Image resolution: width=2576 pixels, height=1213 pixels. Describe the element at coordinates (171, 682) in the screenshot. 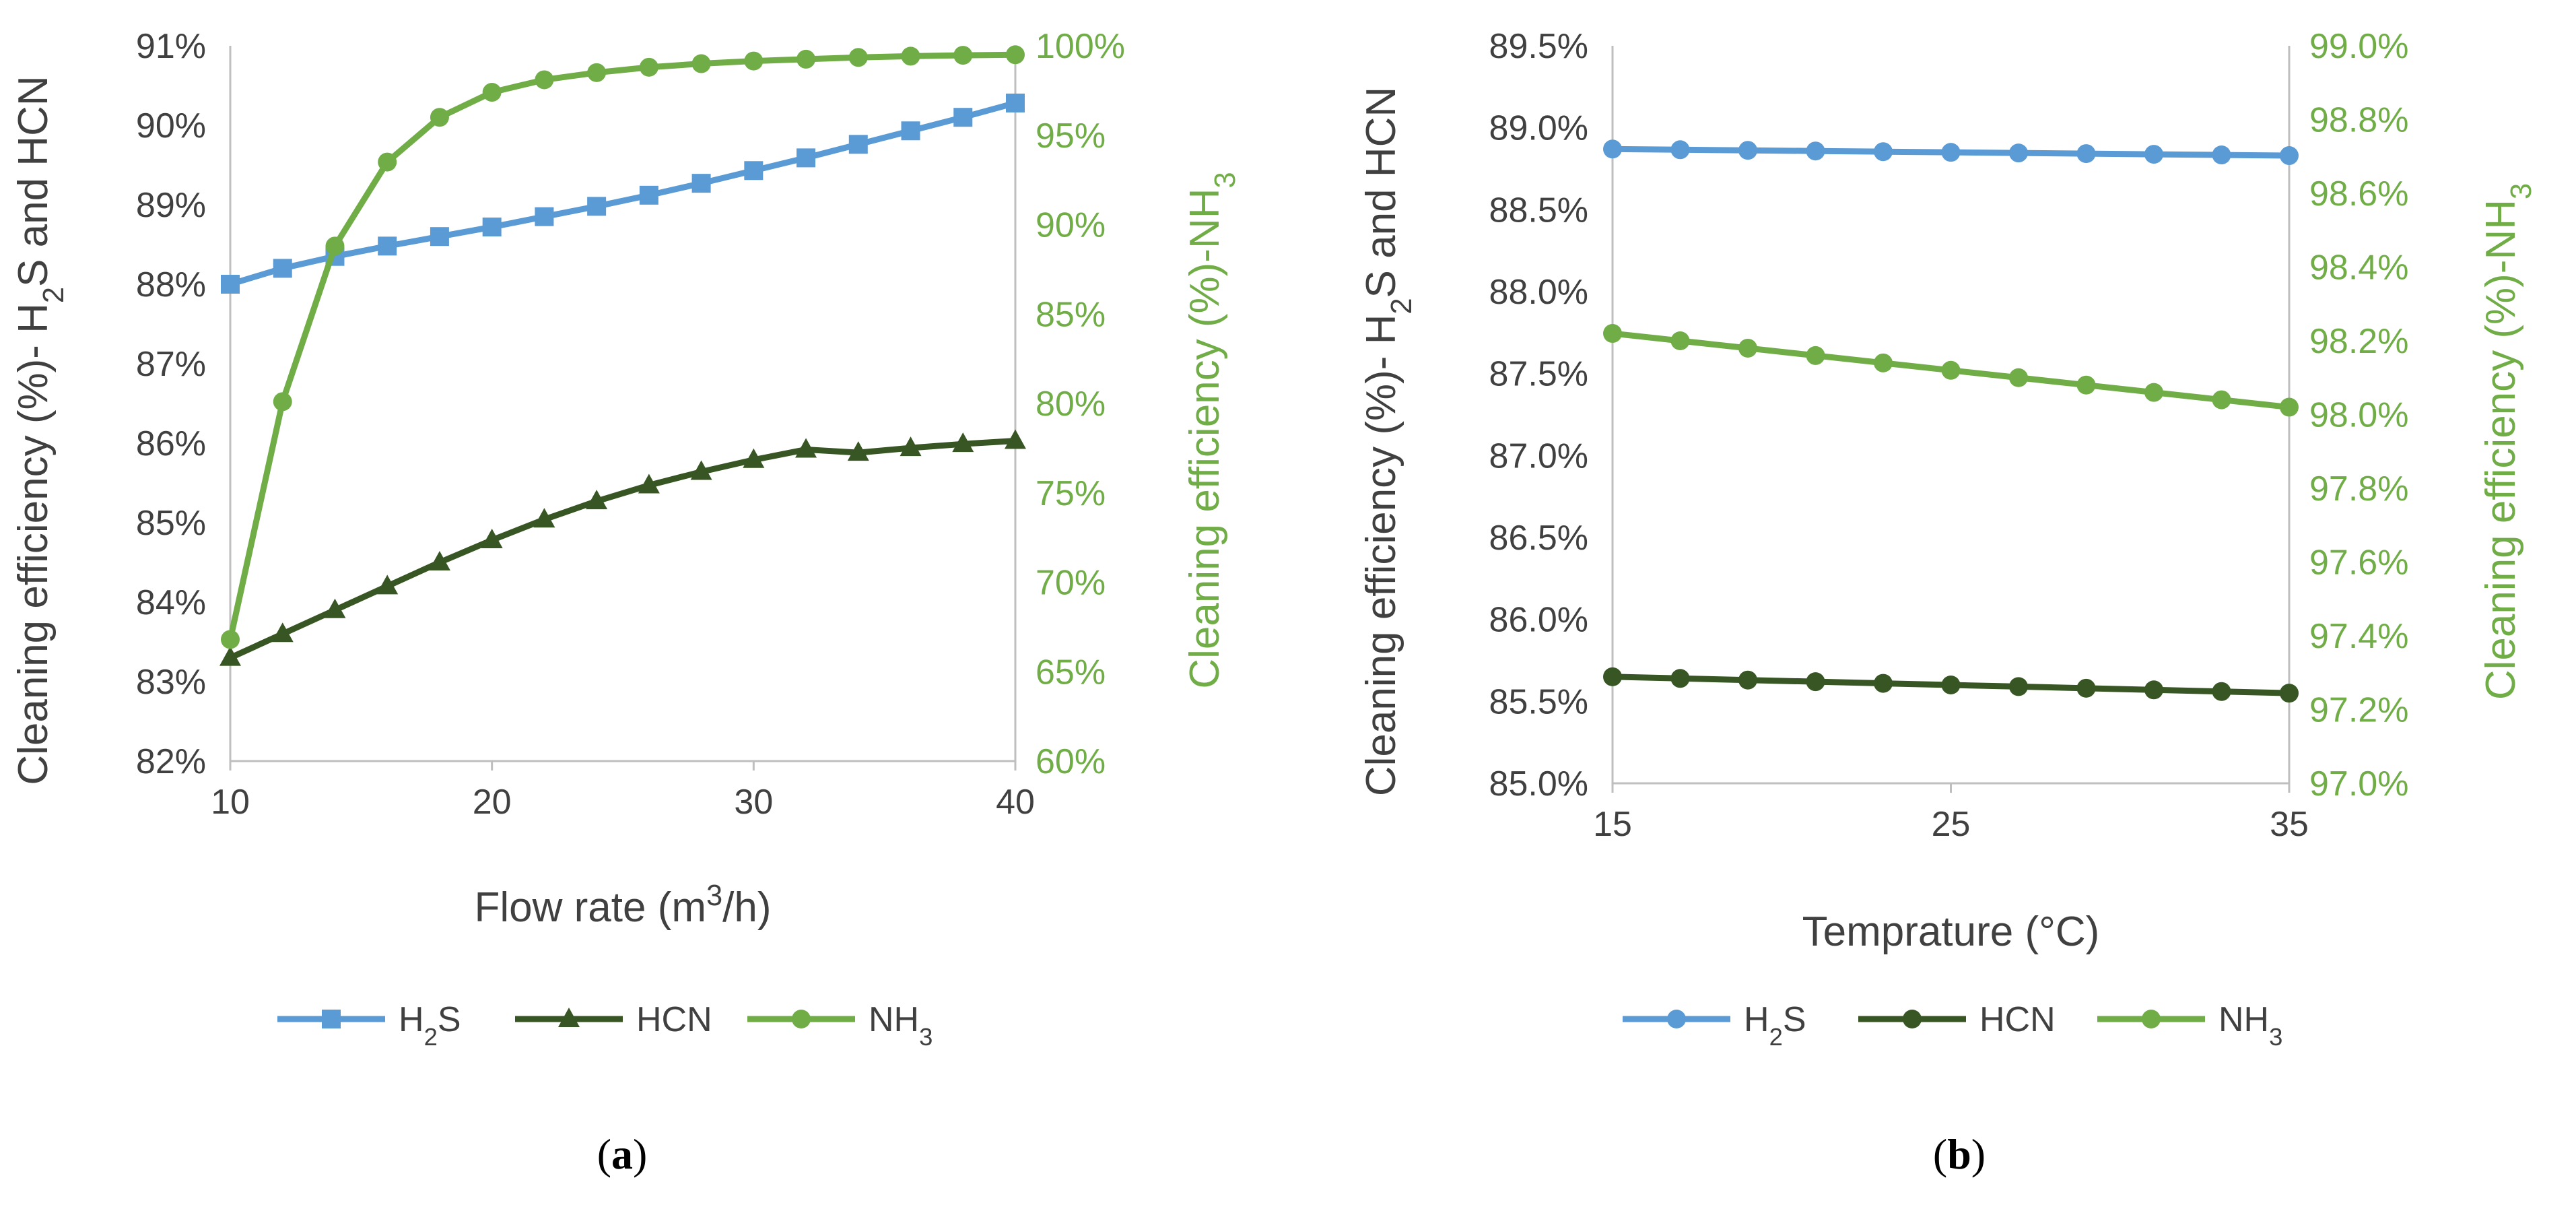

I see `y-left-tick-label: 83%` at that location.